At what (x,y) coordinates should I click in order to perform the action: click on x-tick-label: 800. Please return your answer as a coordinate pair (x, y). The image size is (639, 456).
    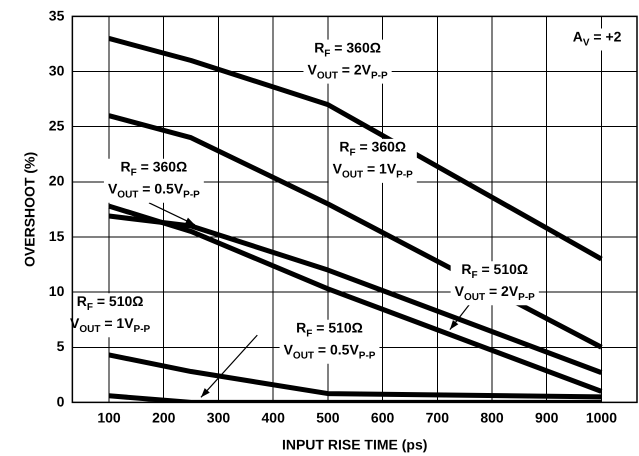
    Looking at the image, I should click on (492, 418).